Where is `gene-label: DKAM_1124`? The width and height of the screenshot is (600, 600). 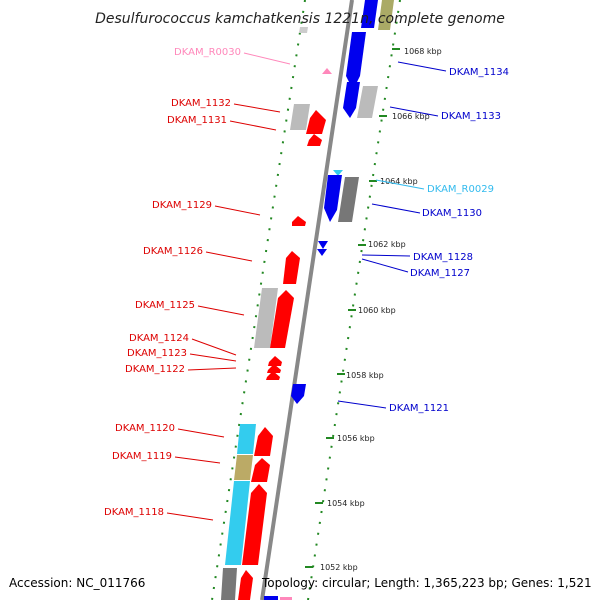 gene-label: DKAM_1124 is located at coordinates (159, 338).